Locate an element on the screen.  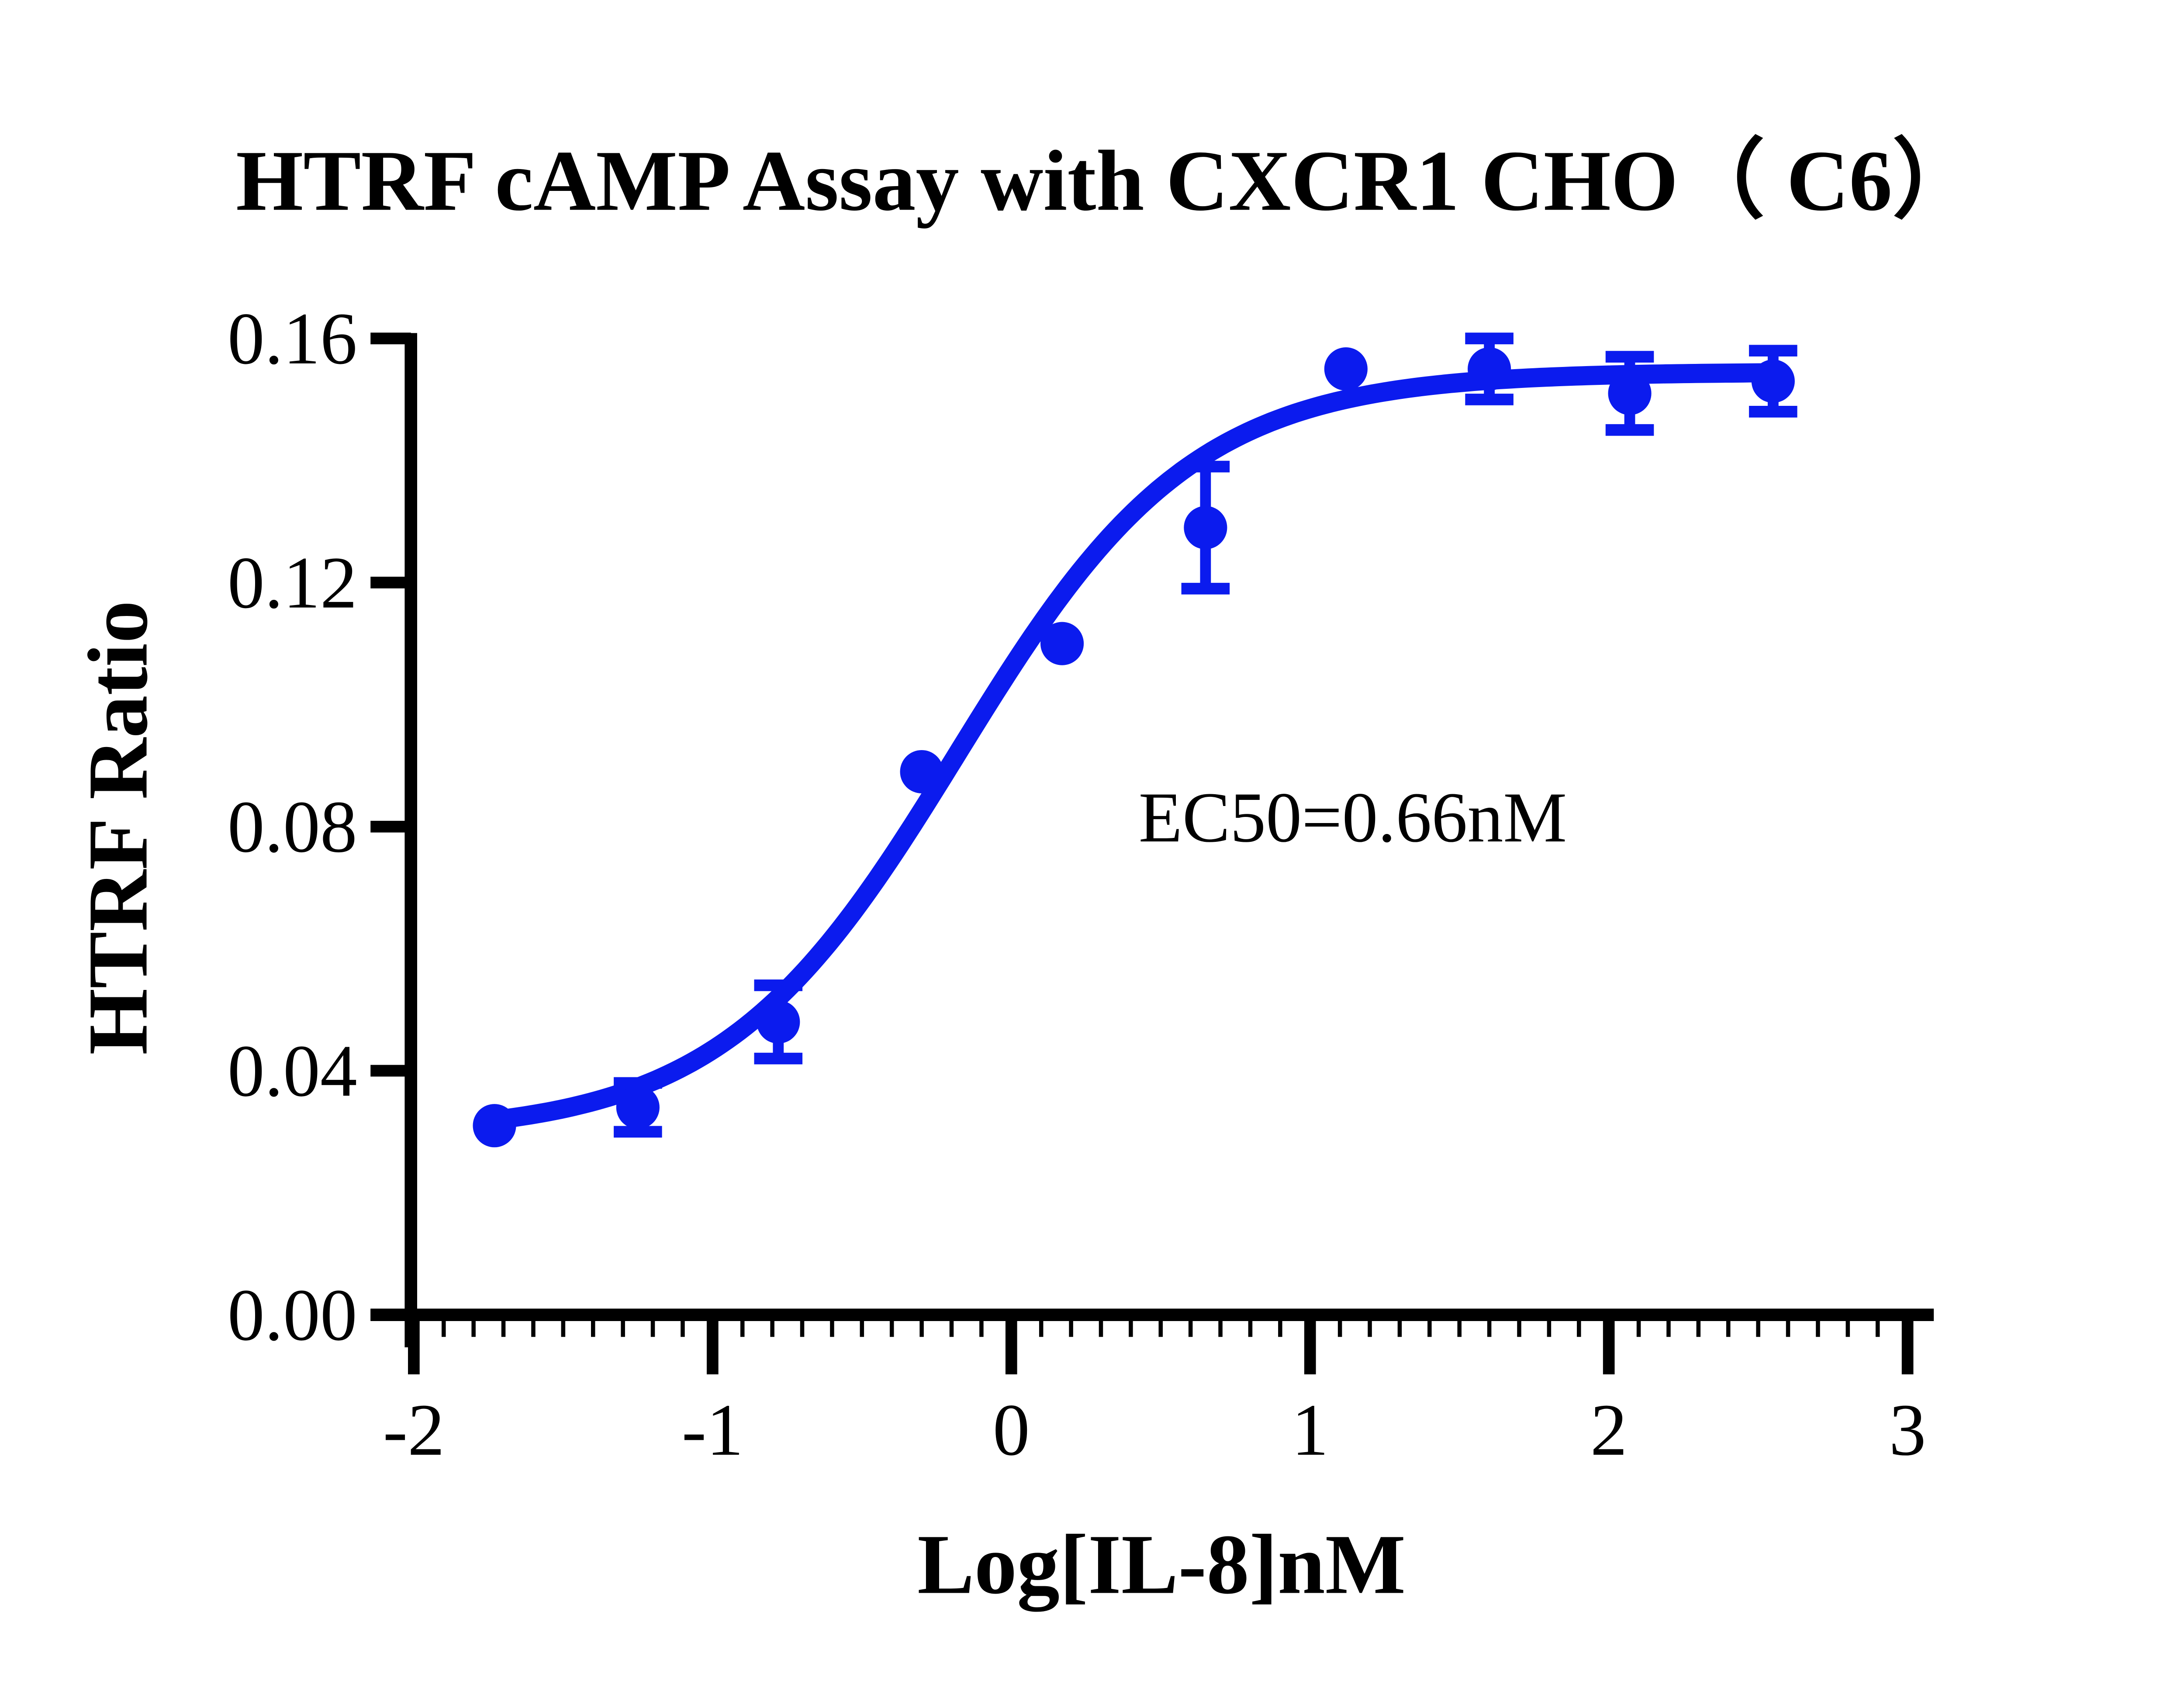
x-tick-label: -1 is located at coordinates (712, 1430).